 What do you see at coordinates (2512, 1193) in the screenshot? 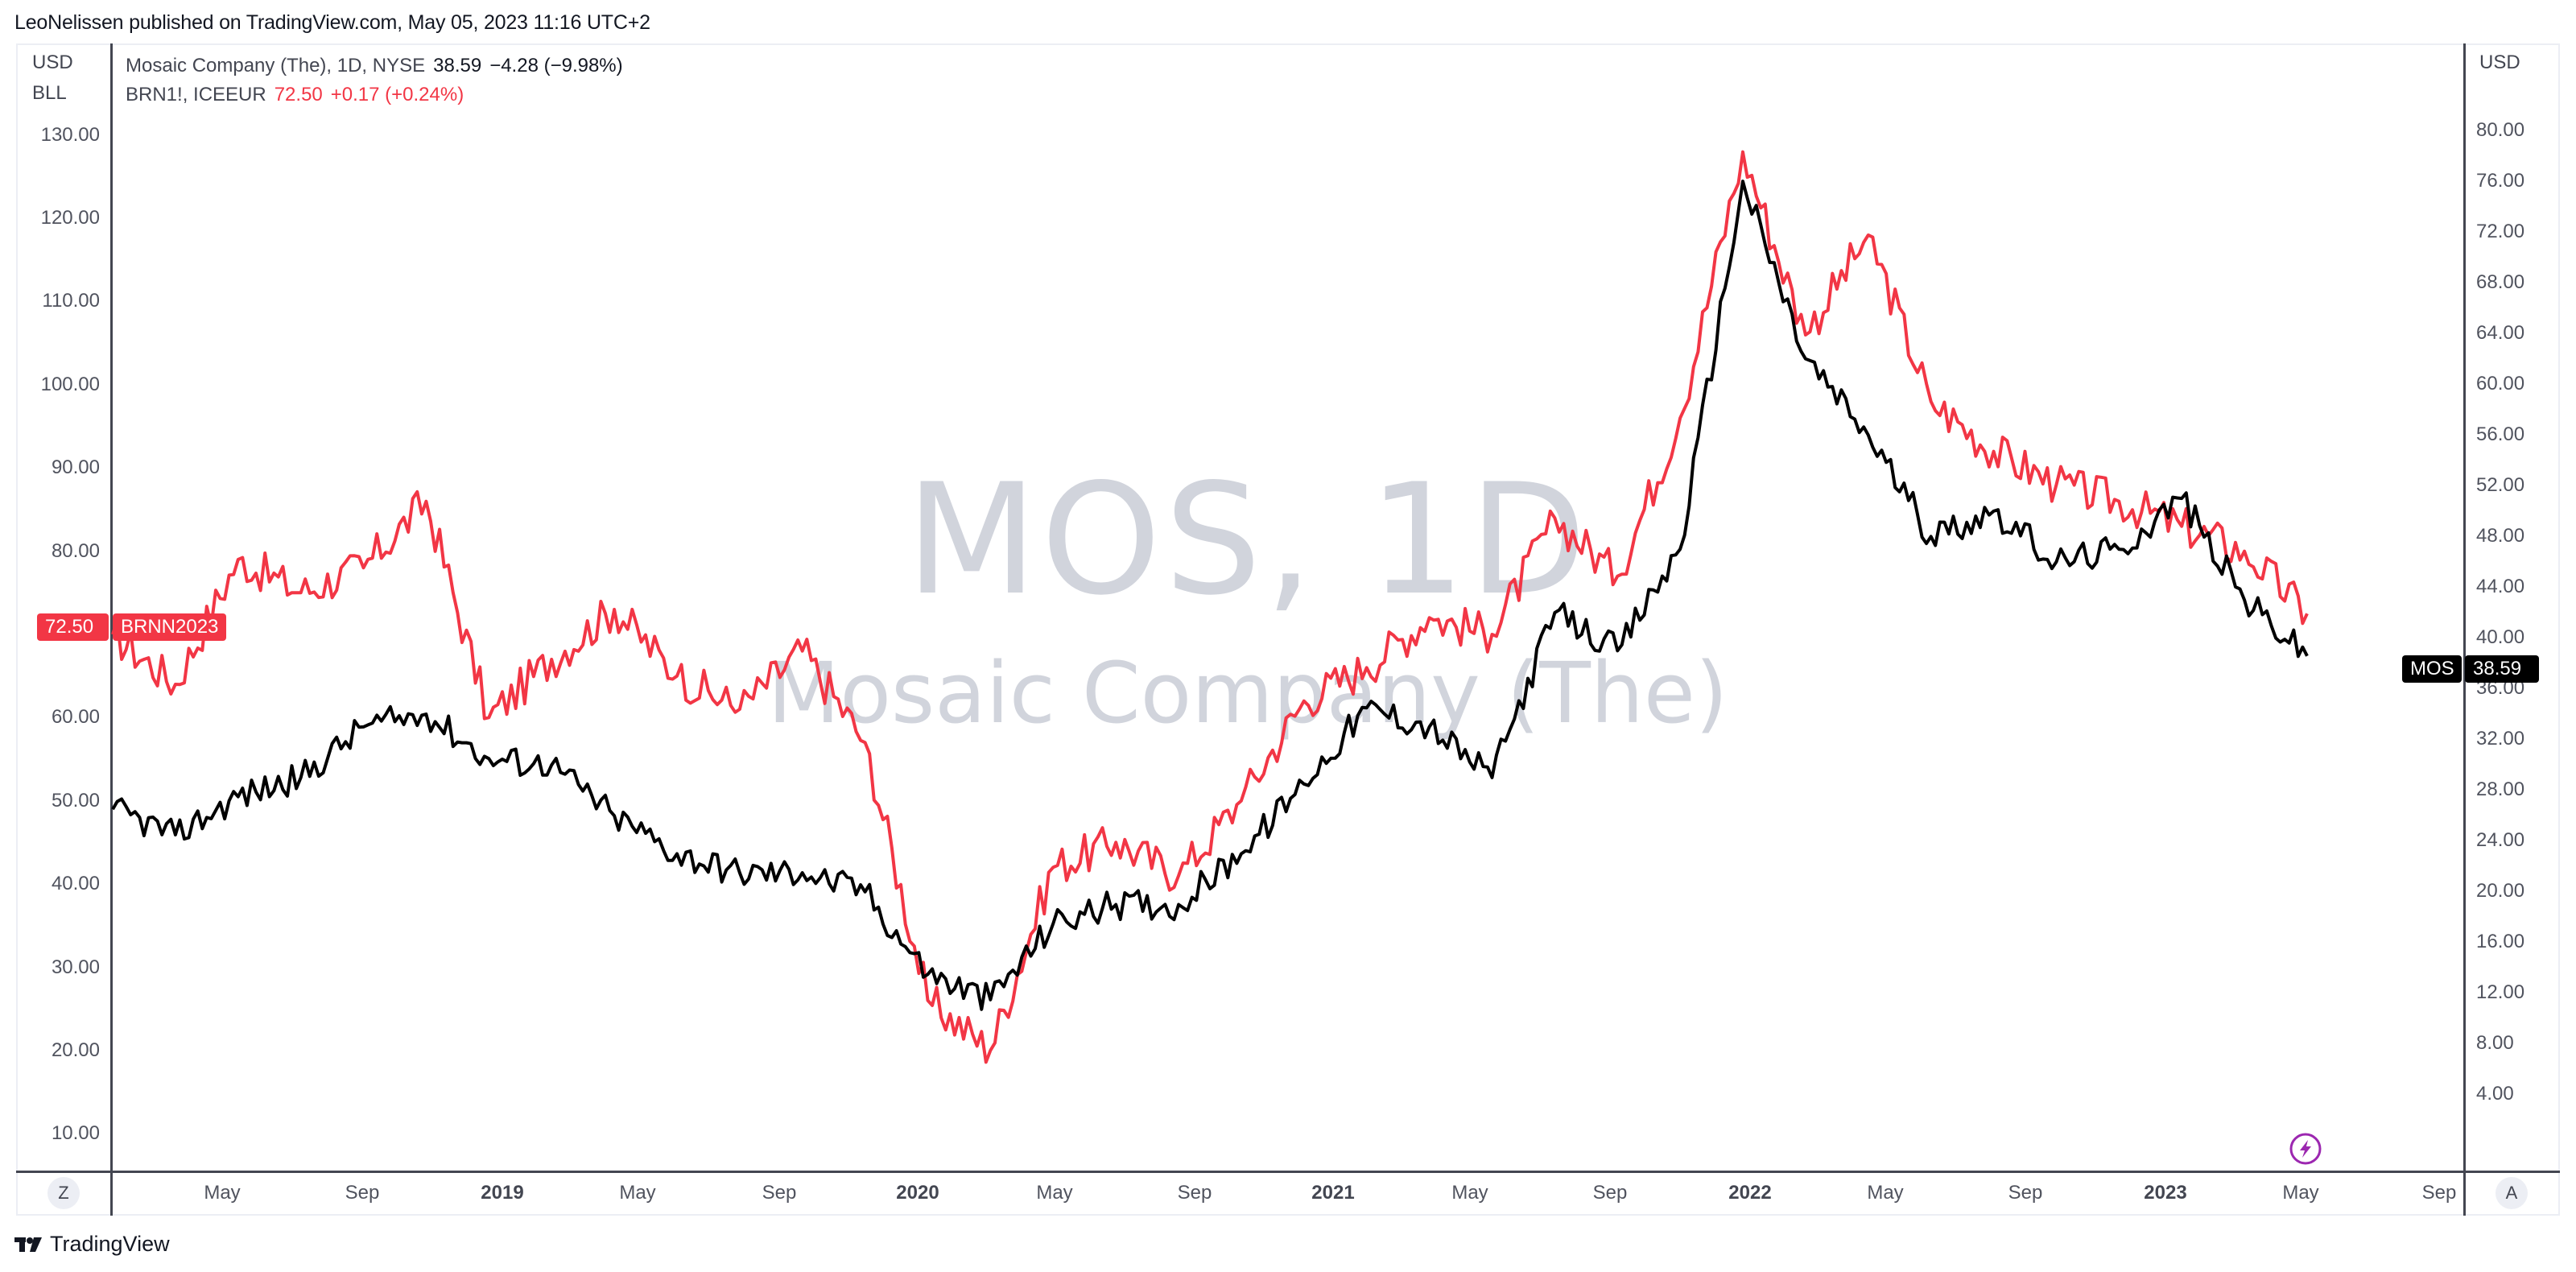
I see `auto-scale-button: A` at bounding box center [2512, 1193].